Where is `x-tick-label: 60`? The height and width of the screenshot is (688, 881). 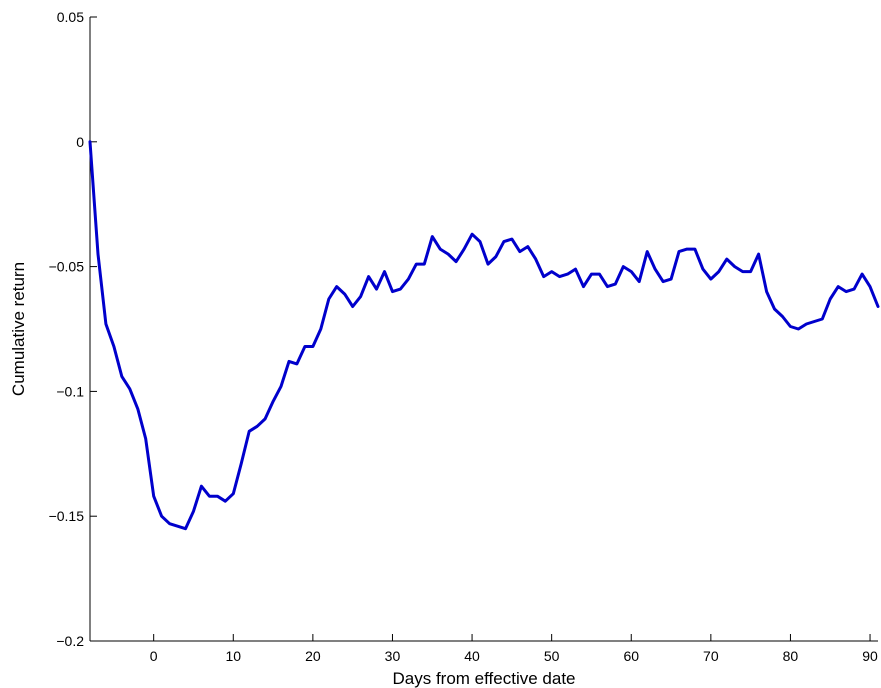
x-tick-label: 60 is located at coordinates (631, 656).